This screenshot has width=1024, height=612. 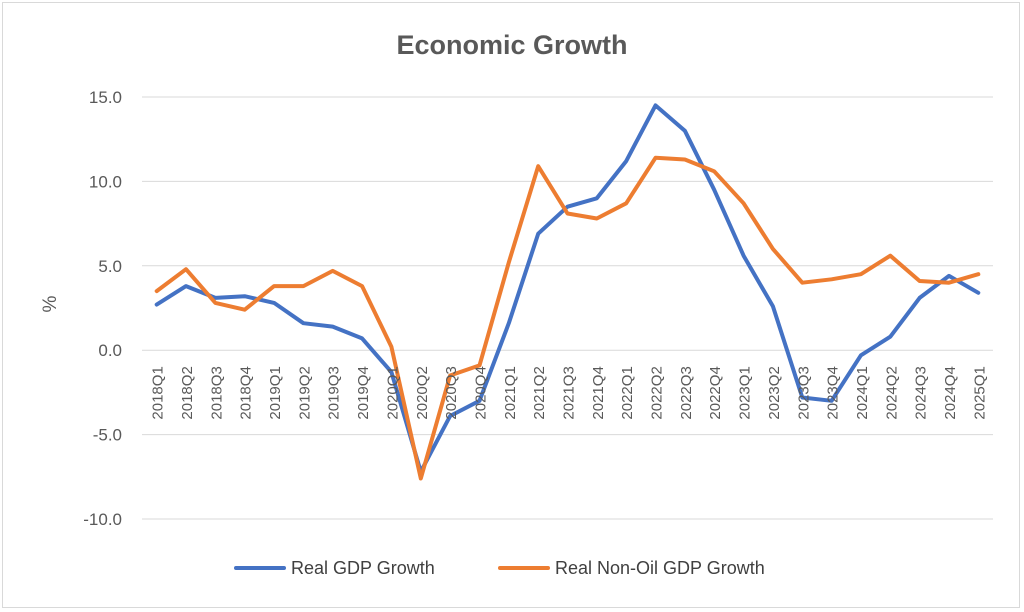 I want to click on legend: Real GDP Growth Real Non-Oil GDP Growth, so click(x=499, y=568).